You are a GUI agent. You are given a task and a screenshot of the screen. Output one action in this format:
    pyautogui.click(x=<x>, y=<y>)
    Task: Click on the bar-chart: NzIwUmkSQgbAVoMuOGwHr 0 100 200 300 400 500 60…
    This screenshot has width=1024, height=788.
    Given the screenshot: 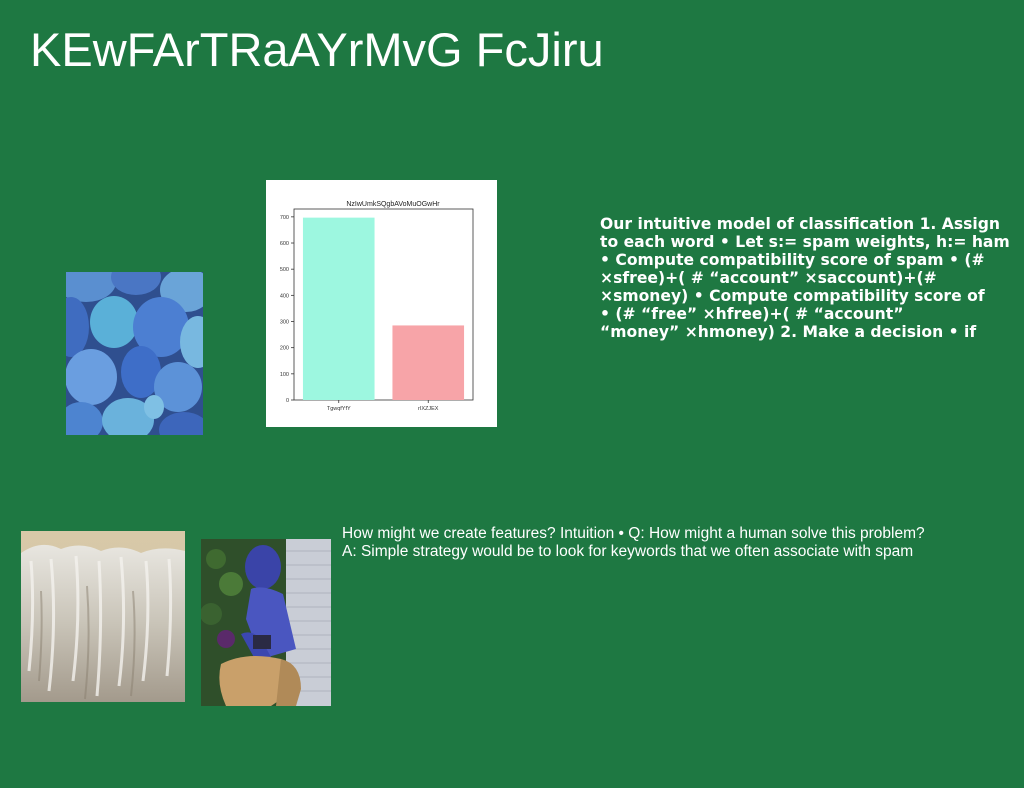 What is the action you would take?
    pyautogui.click(x=381, y=303)
    